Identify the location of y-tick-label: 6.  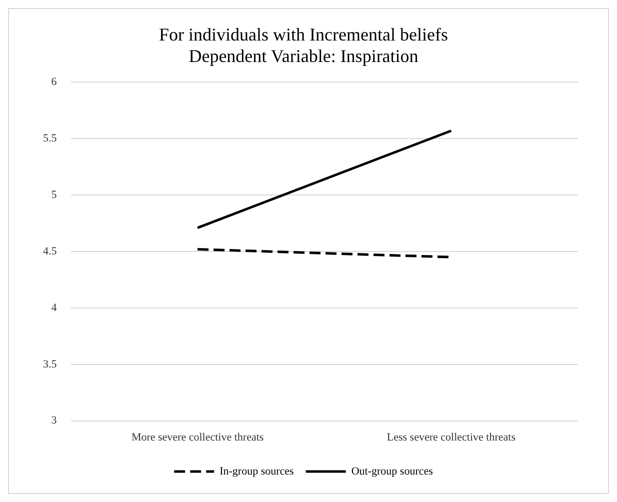
(54, 82).